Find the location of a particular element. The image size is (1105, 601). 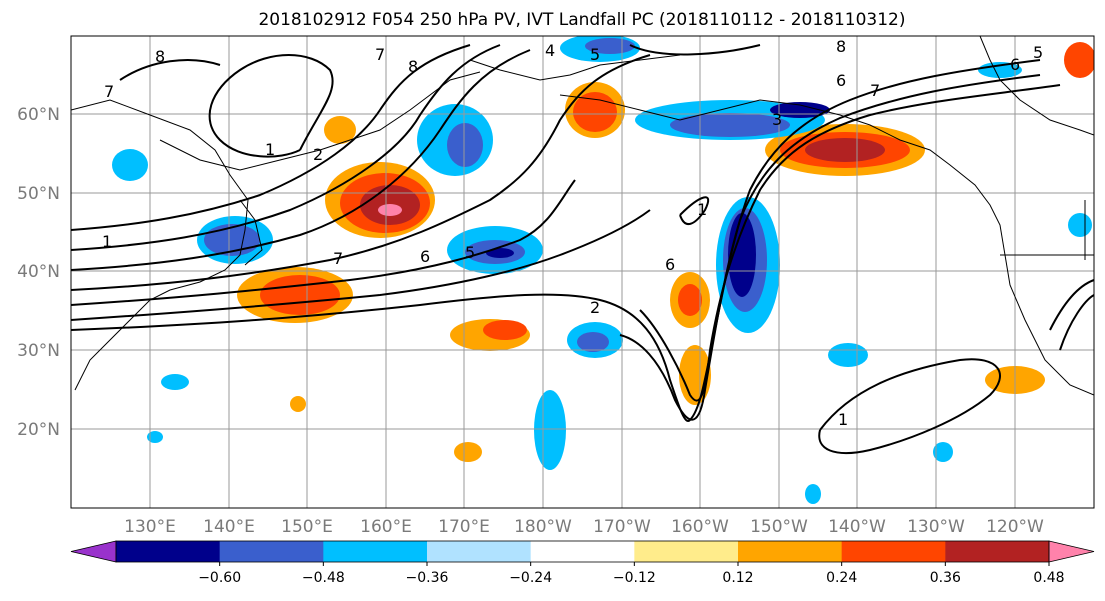

colorbar-tick-label: −0.36 is located at coordinates (427, 578).